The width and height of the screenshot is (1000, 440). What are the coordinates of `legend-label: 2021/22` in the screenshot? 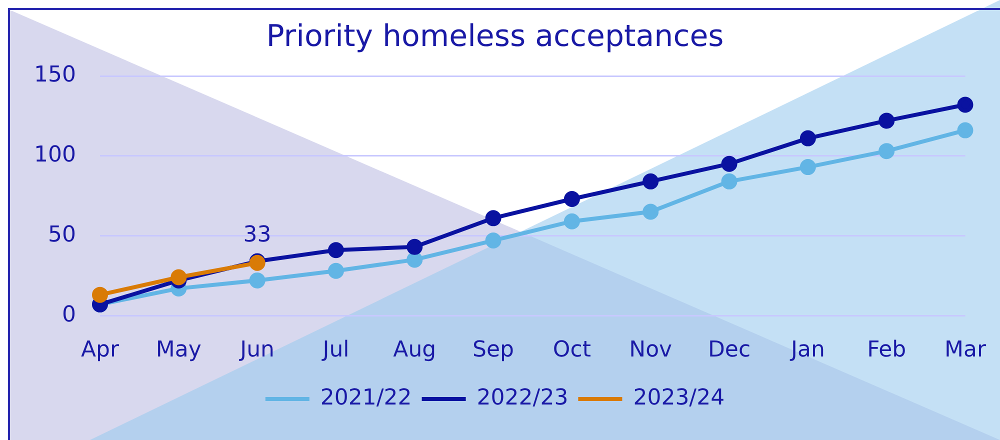 It's located at (366, 398).